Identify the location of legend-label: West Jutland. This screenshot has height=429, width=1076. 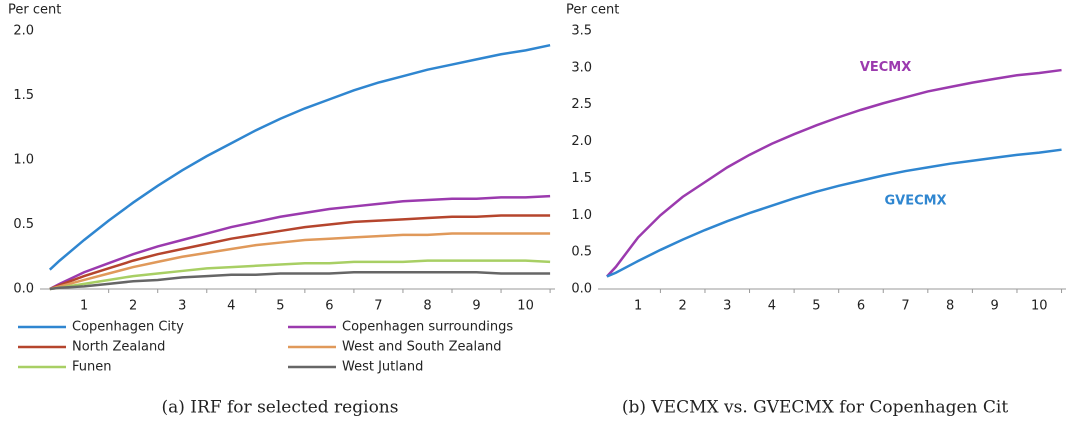
(382, 367).